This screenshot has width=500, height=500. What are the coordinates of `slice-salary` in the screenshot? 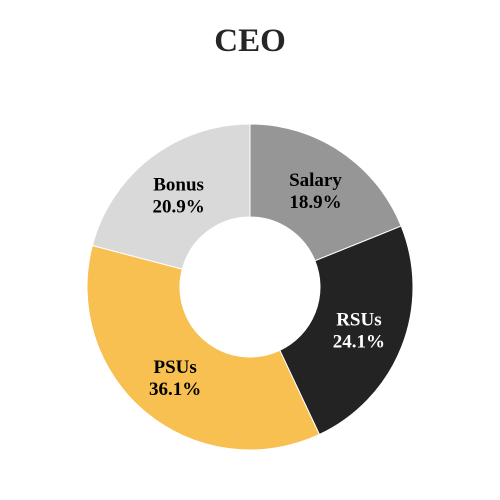 It's located at (325, 192).